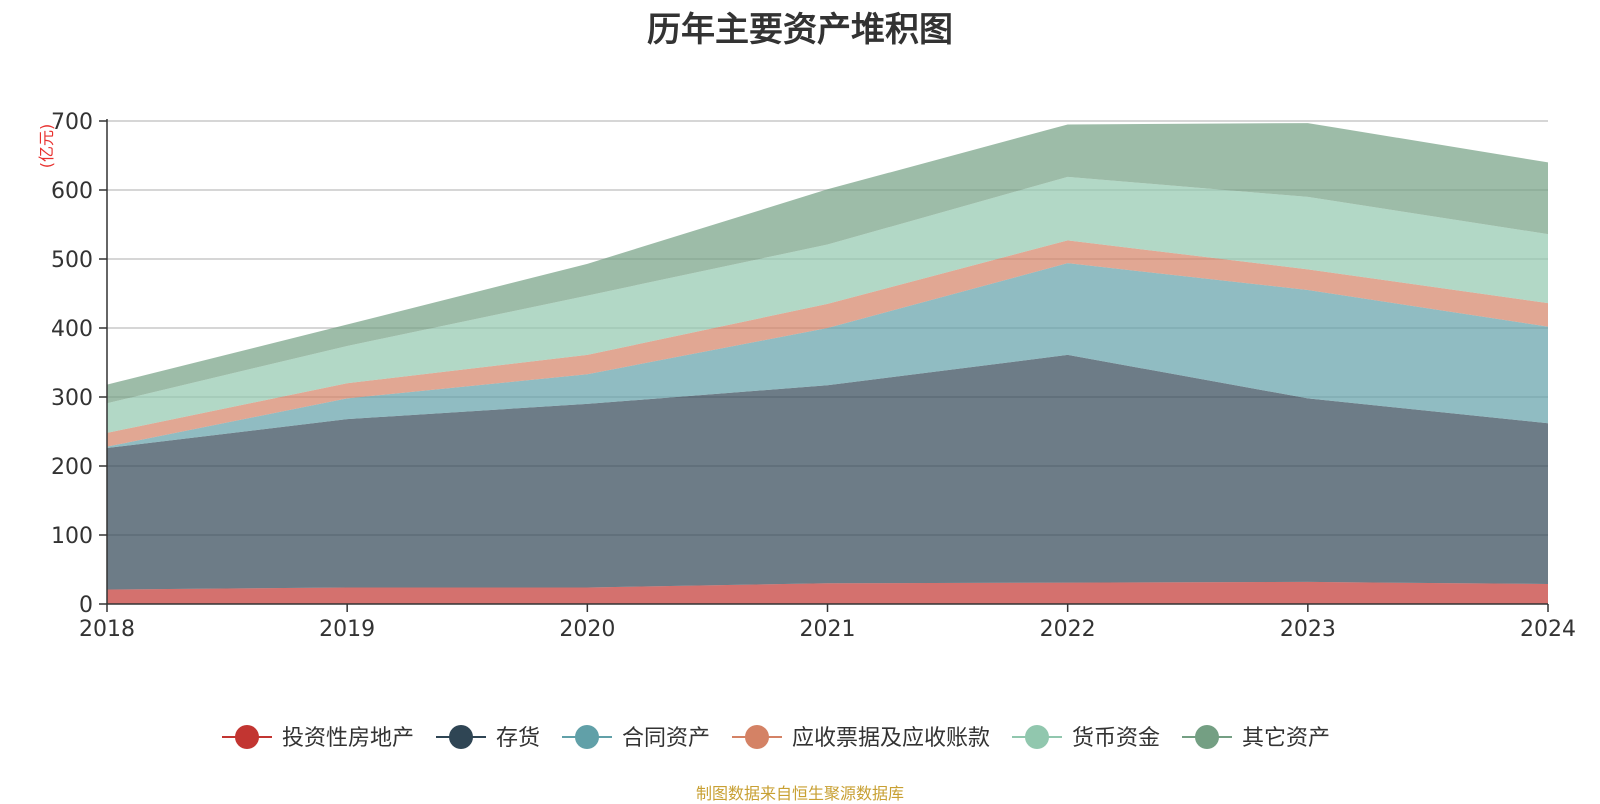 This screenshot has width=1600, height=804. I want to click on legend-label: 应收票据及应收账款, so click(891, 738).